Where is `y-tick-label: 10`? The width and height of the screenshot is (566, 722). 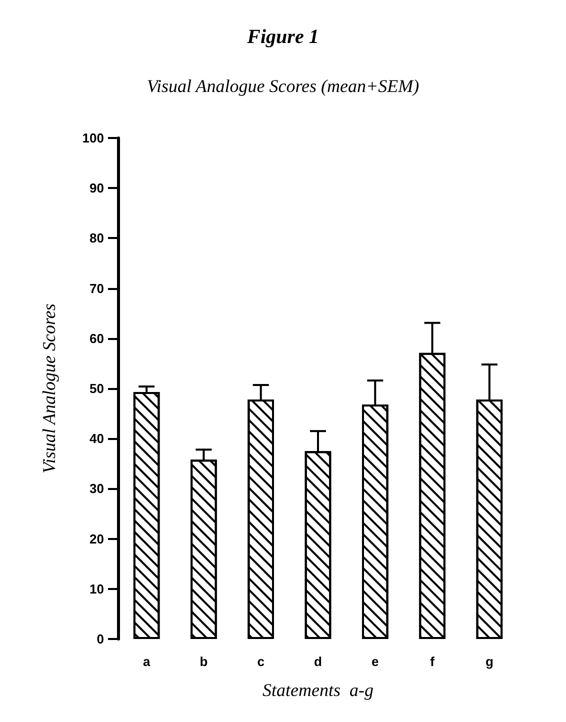
y-tick-label: 10 is located at coordinates (97, 588).